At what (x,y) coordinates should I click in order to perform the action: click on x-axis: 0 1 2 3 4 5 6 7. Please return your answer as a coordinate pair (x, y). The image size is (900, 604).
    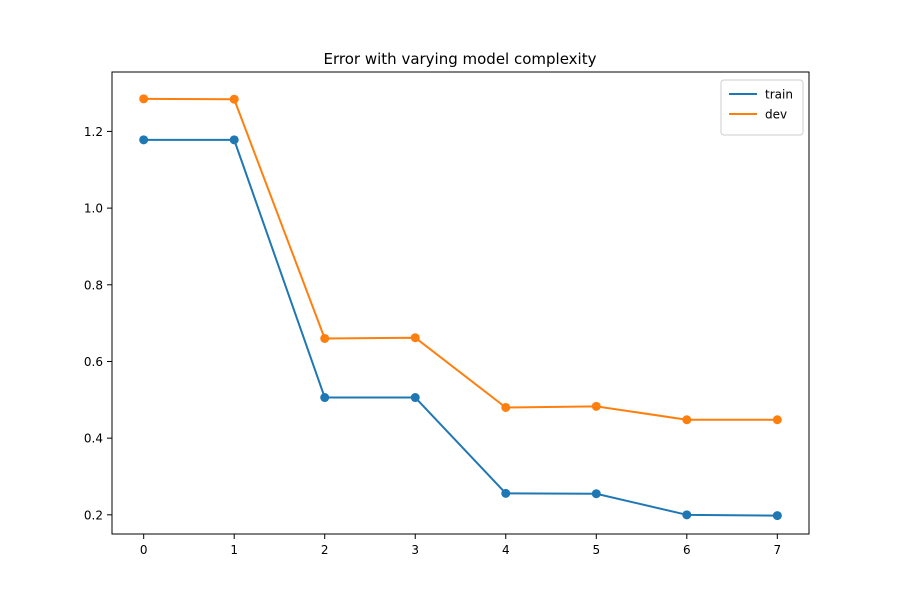
    Looking at the image, I should click on (460, 545).